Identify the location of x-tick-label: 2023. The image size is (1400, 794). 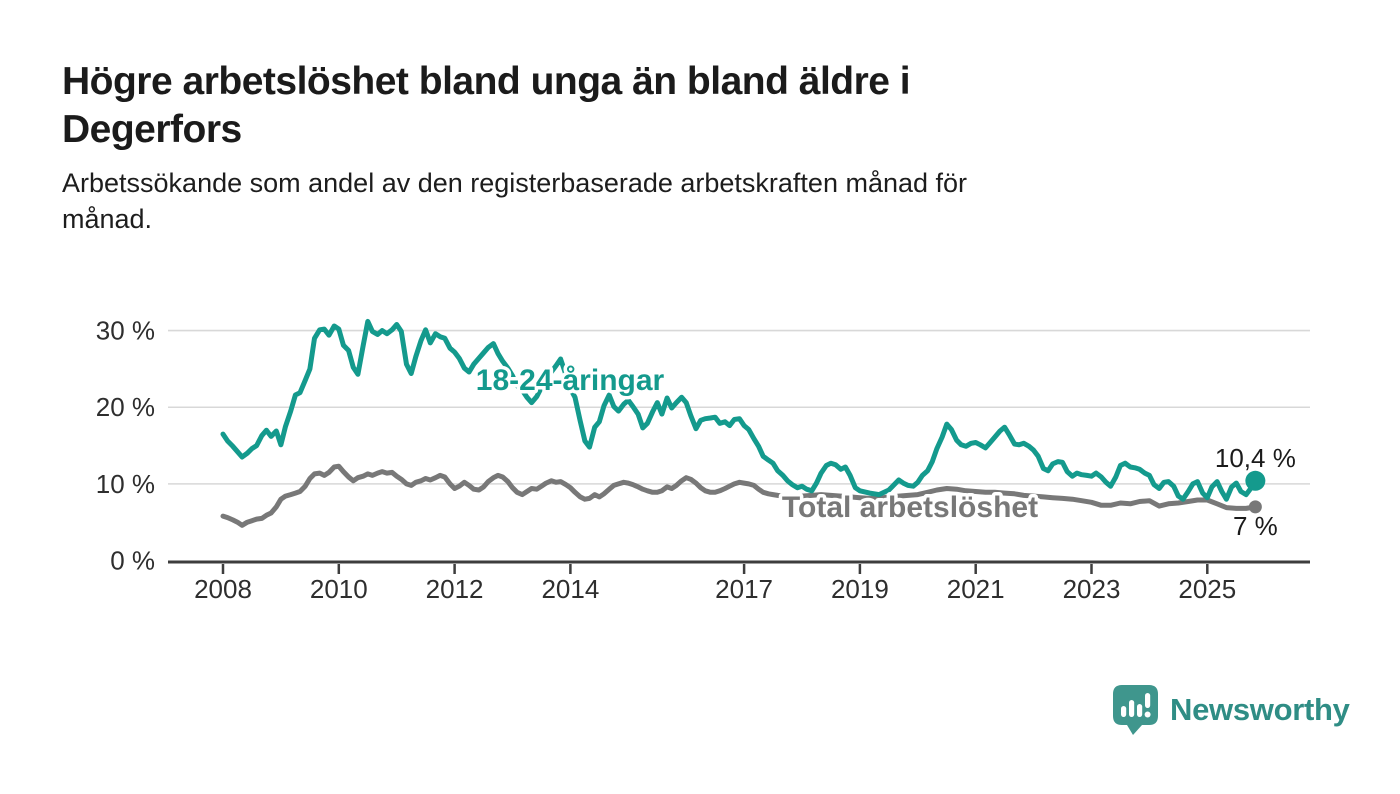
(1092, 589).